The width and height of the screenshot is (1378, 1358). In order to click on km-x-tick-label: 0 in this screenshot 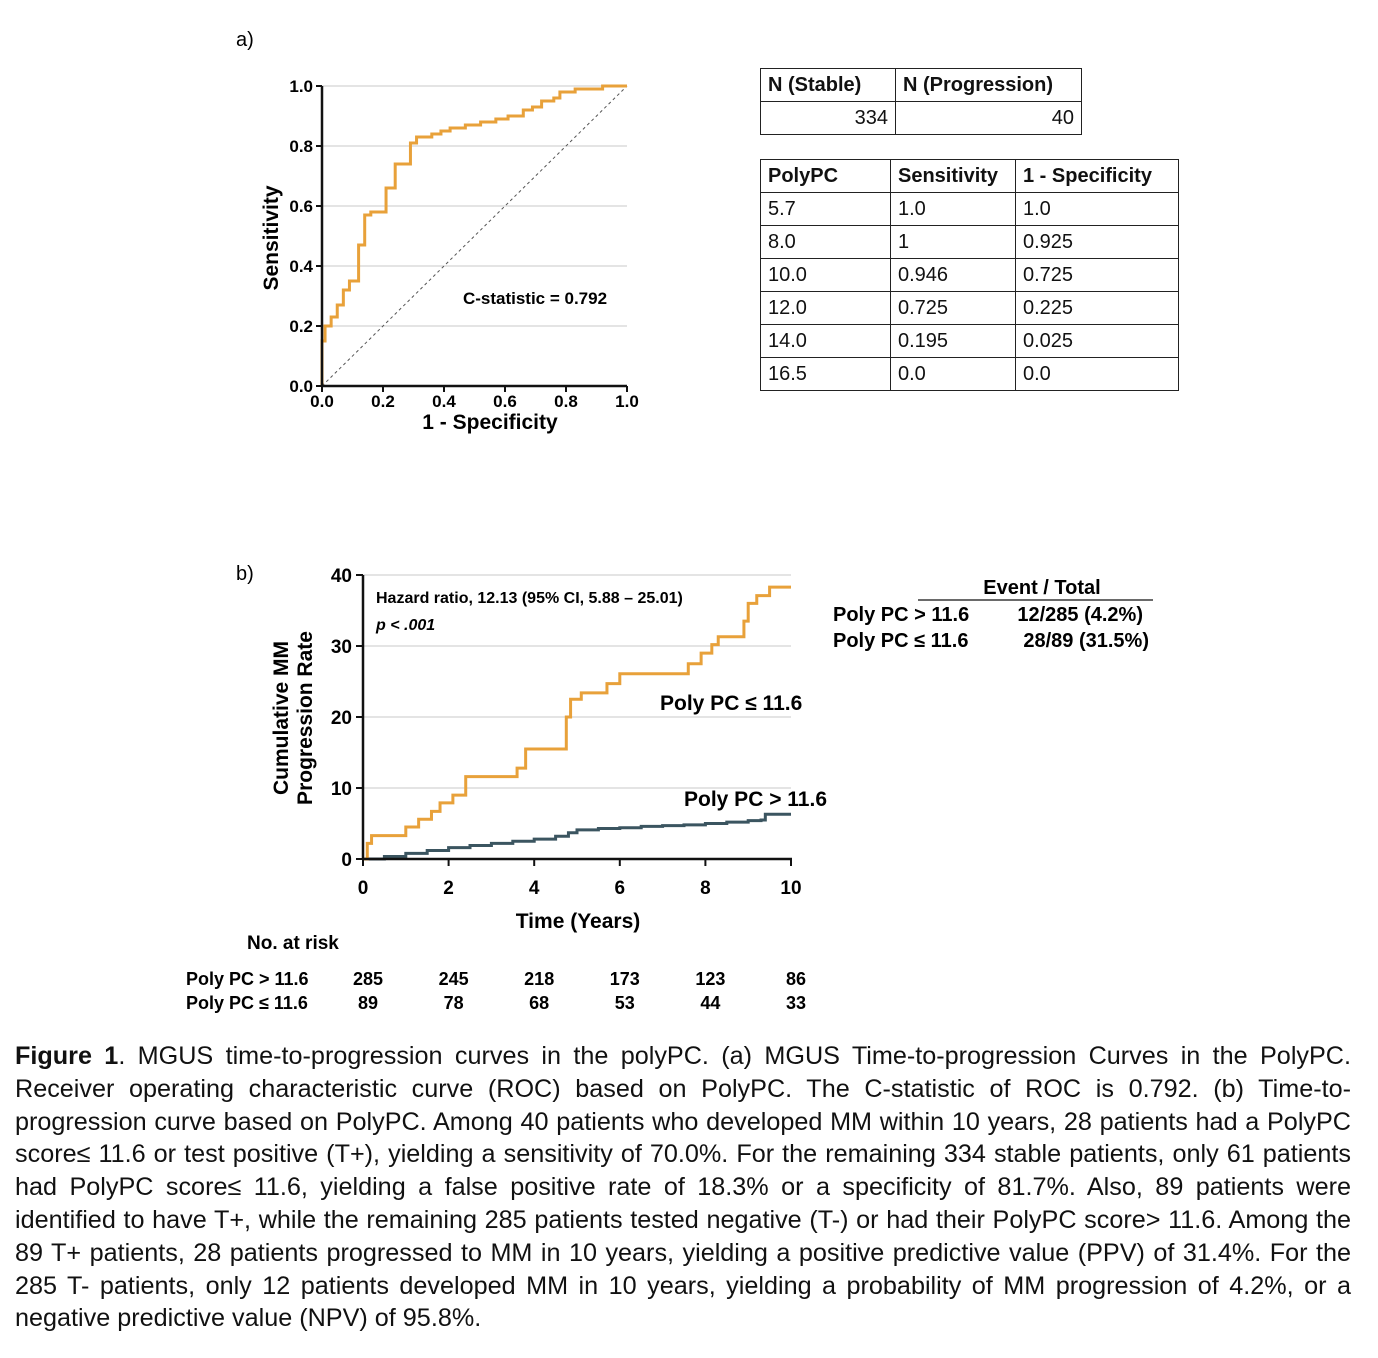, I will do `click(363, 888)`.